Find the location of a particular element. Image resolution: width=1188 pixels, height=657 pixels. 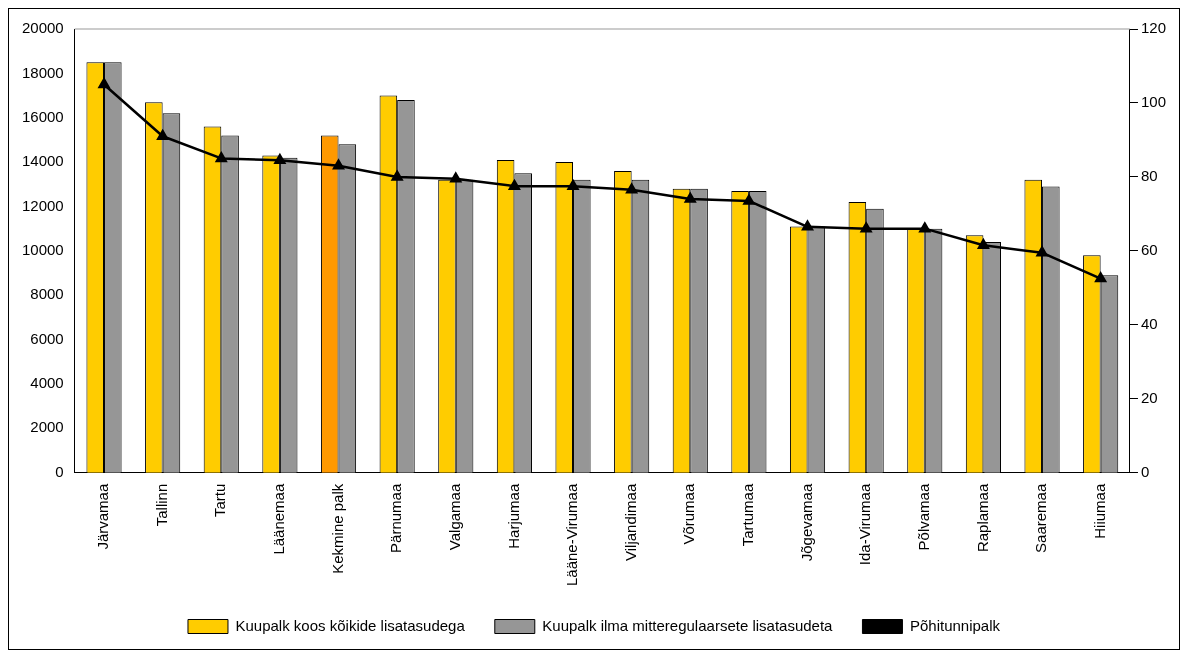

y-tick-label: 4000 is located at coordinates (47, 383).